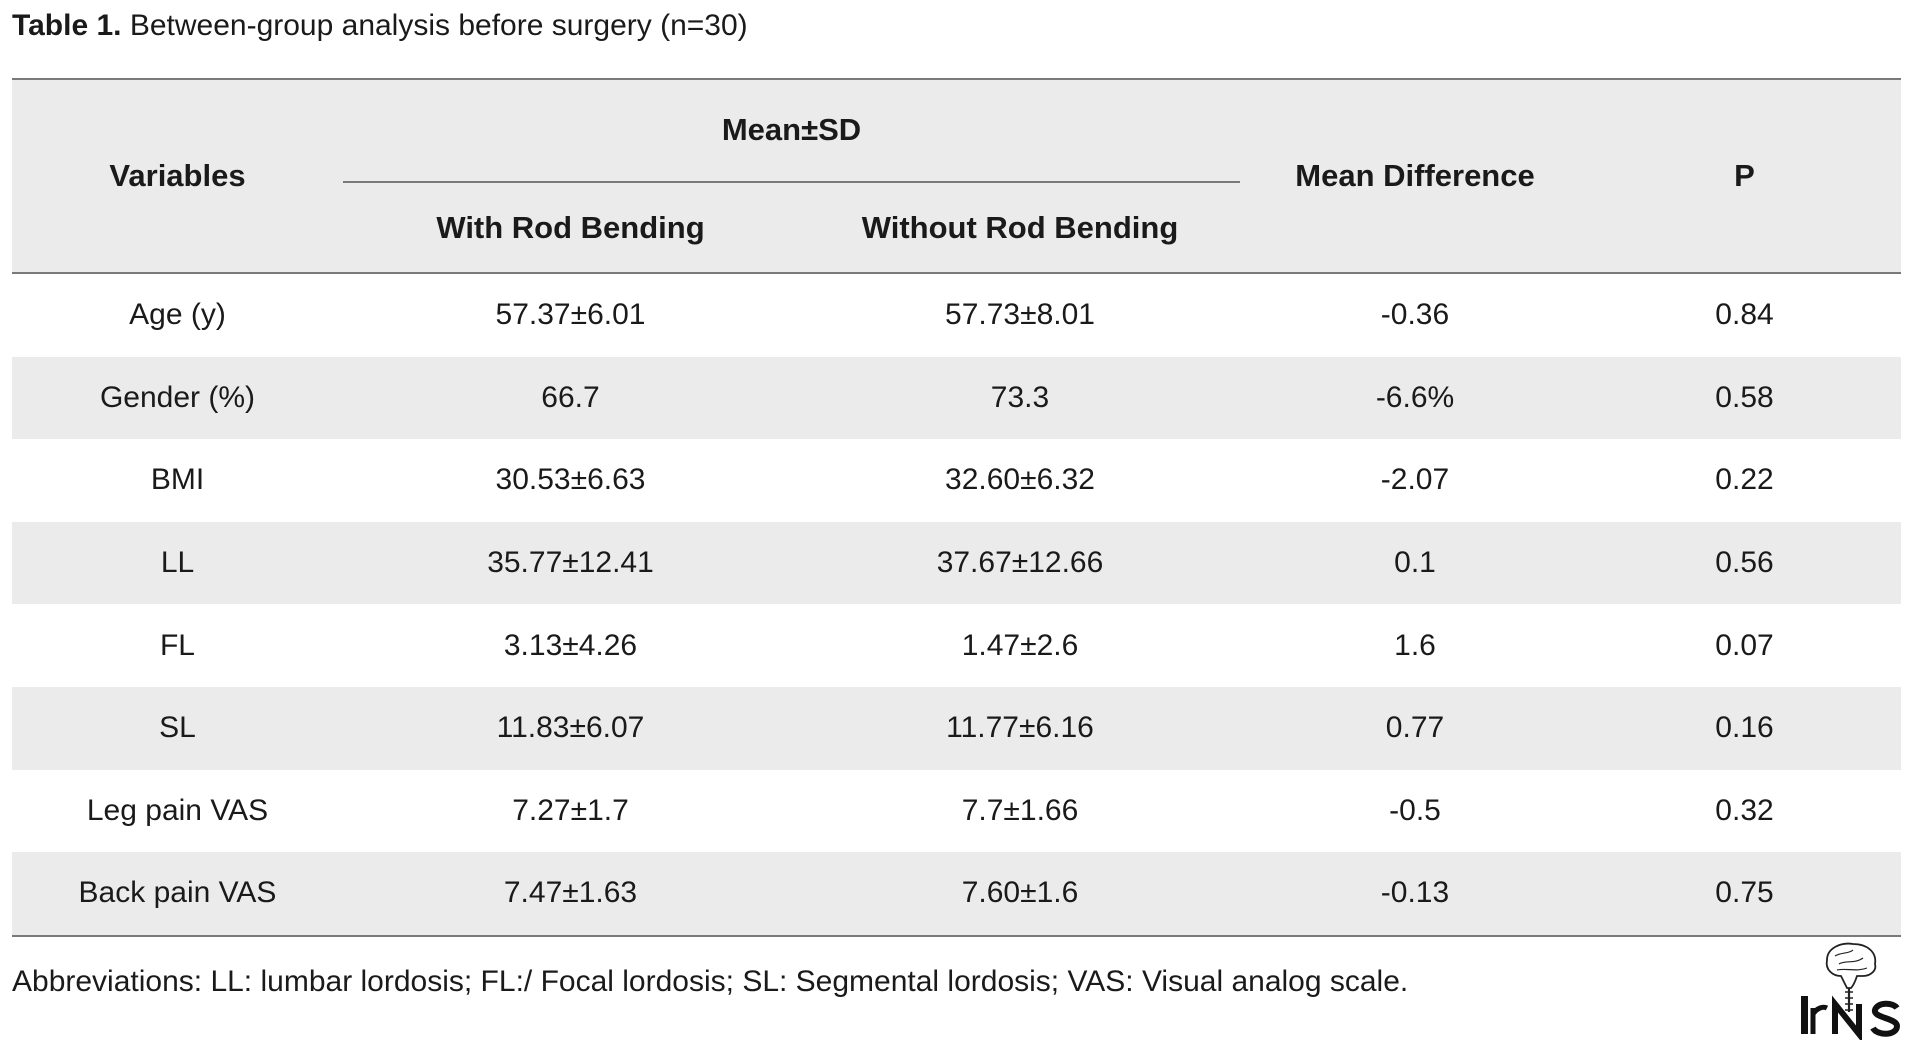 Image resolution: width=1911 pixels, height=1046 pixels. Describe the element at coordinates (1744, 315) in the screenshot. I see `cell-p: 0.84` at that location.